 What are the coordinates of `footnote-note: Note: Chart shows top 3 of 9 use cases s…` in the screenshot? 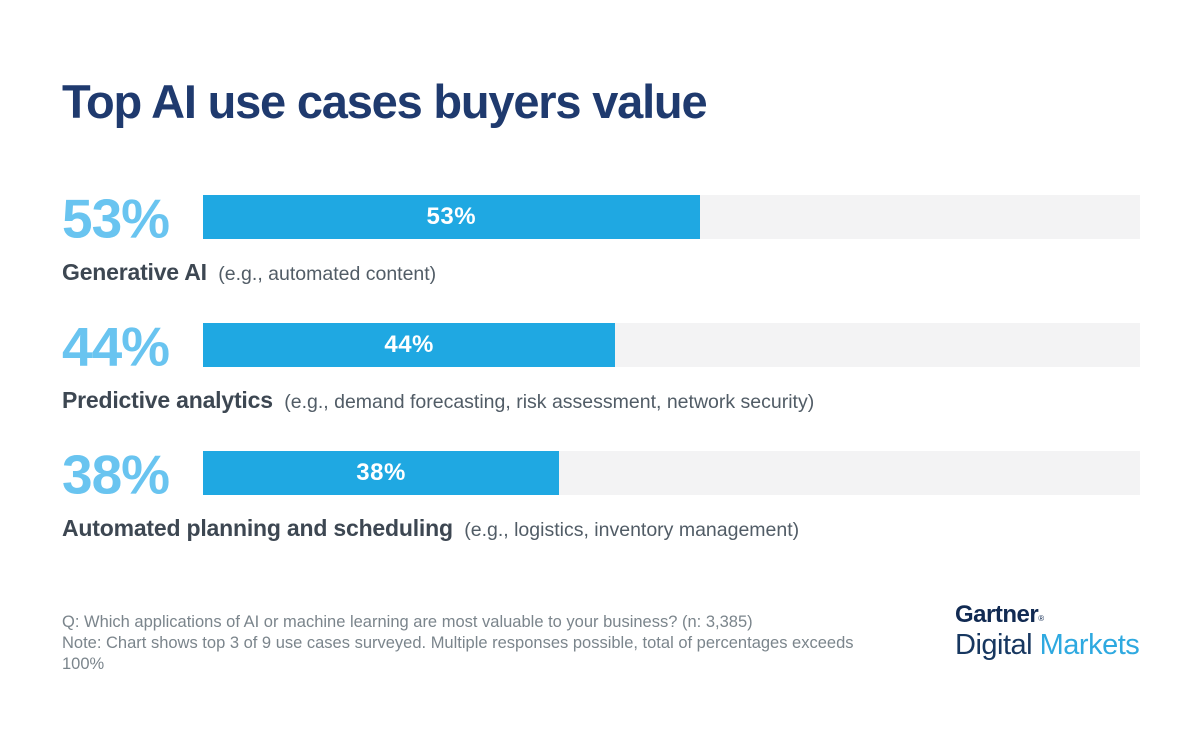 It's located at (458, 653).